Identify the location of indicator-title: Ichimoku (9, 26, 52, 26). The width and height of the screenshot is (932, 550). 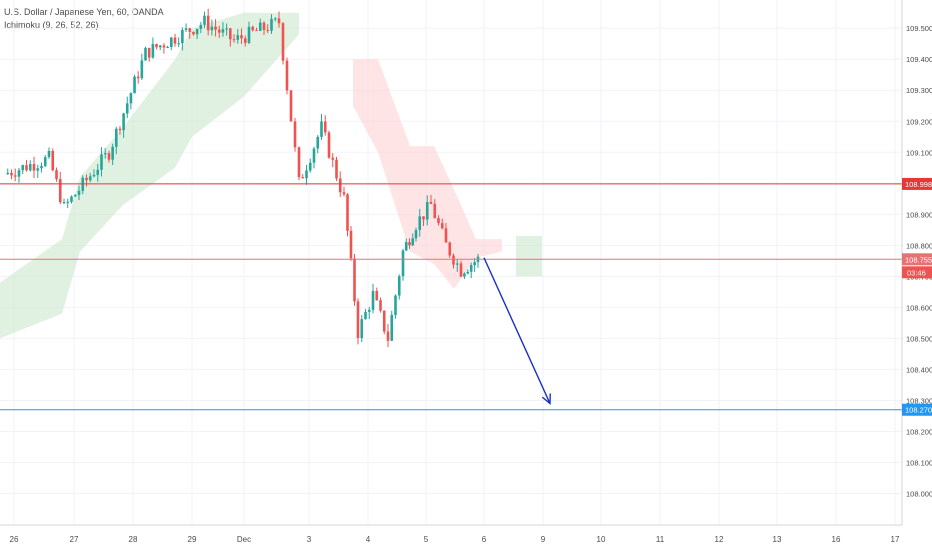
(51, 25).